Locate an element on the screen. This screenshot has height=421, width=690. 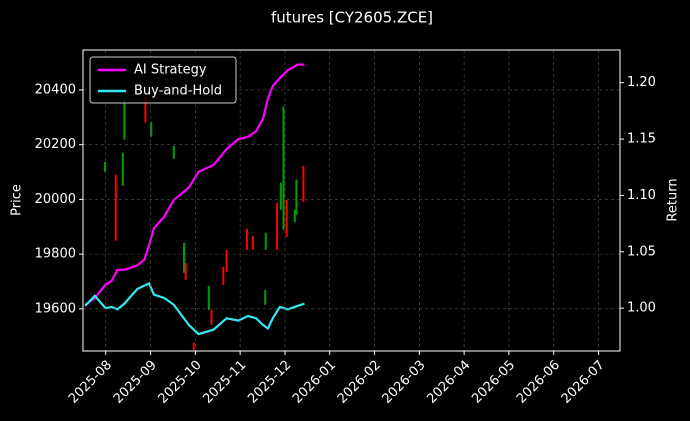
chart-title: futures [CY2605.ZCE] is located at coordinates (352, 18).